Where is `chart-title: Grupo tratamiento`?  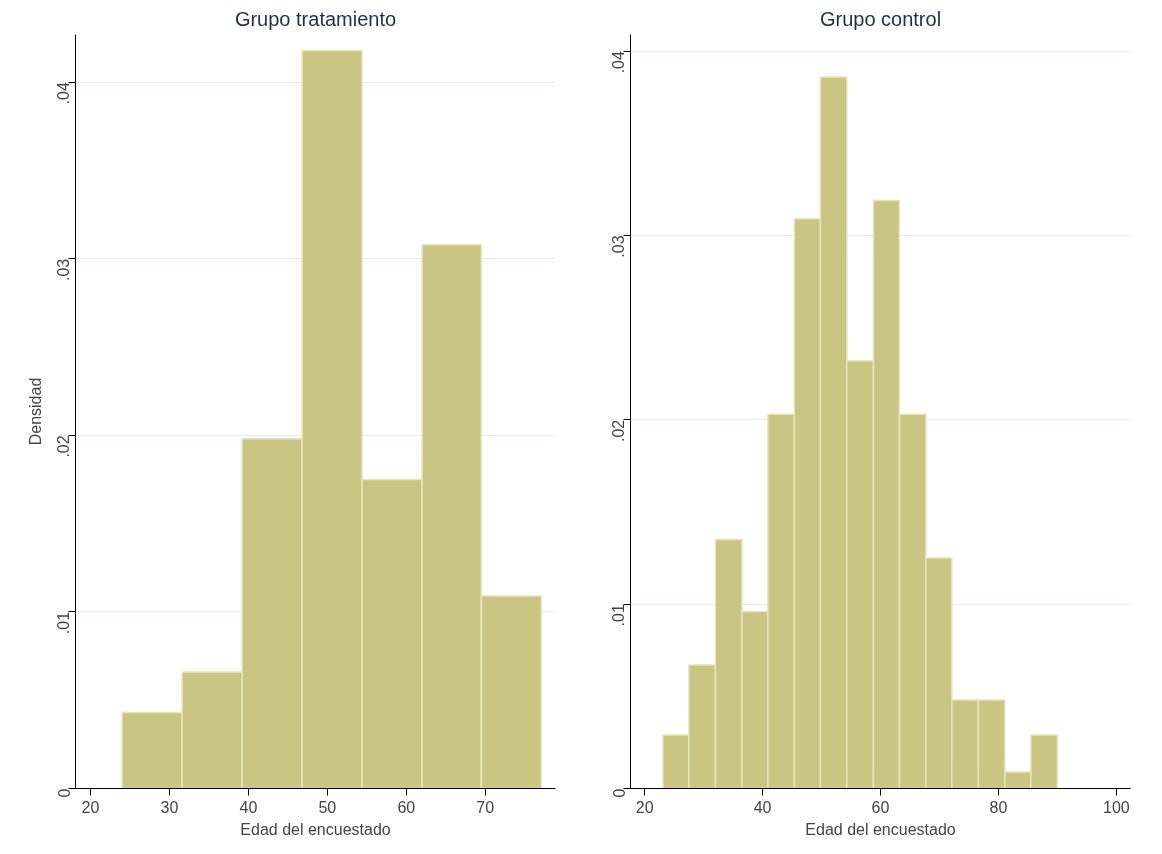 chart-title: Grupo tratamiento is located at coordinates (315, 18).